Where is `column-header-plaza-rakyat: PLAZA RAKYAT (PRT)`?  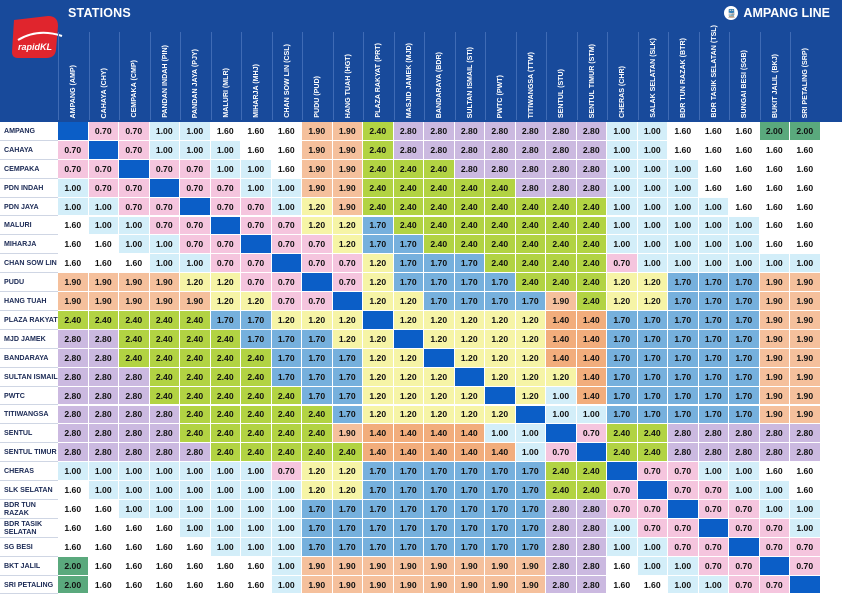 column-header-plaza-rakyat: PLAZA RAKYAT (PRT) is located at coordinates (378, 74).